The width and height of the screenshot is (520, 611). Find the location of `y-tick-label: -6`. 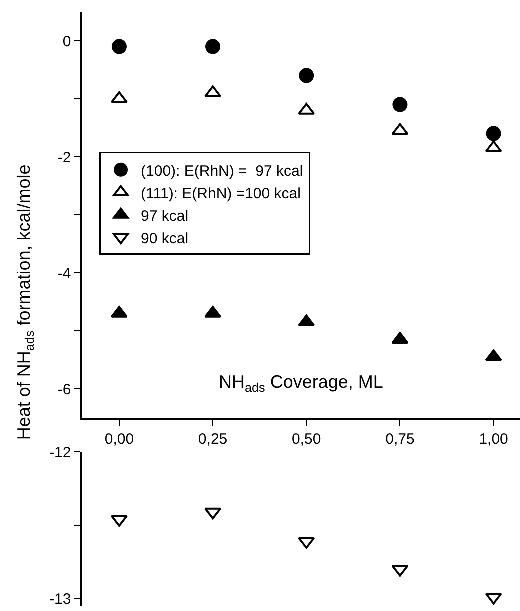

y-tick-label: -6 is located at coordinates (65, 389).